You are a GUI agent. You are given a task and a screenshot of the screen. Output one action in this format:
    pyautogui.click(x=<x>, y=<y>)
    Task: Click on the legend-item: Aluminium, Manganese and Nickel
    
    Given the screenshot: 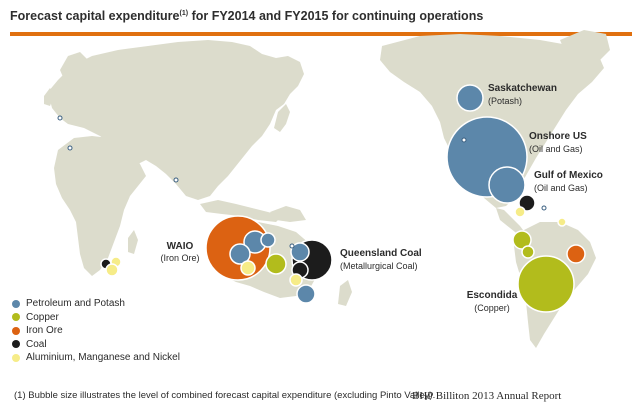 What is the action you would take?
    pyautogui.click(x=96, y=358)
    